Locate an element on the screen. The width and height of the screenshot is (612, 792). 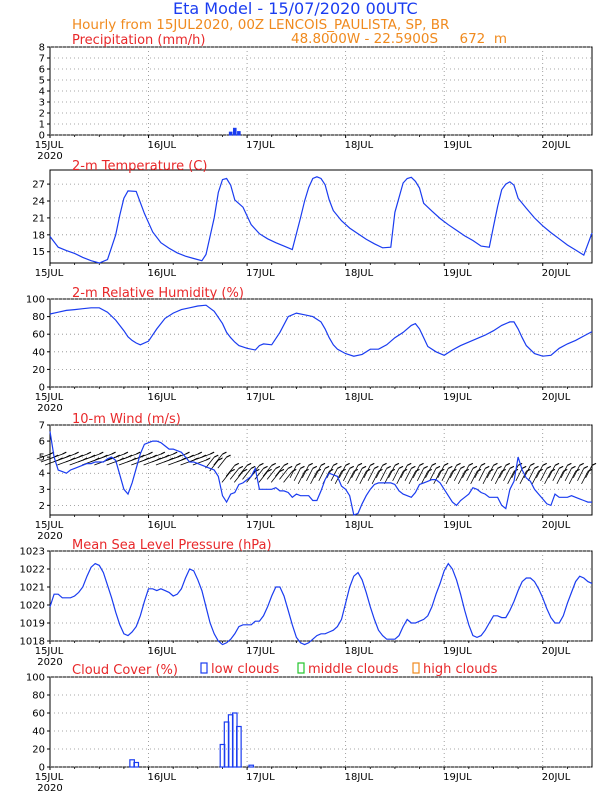
y-tick-label: 8 is located at coordinates (42, 48).